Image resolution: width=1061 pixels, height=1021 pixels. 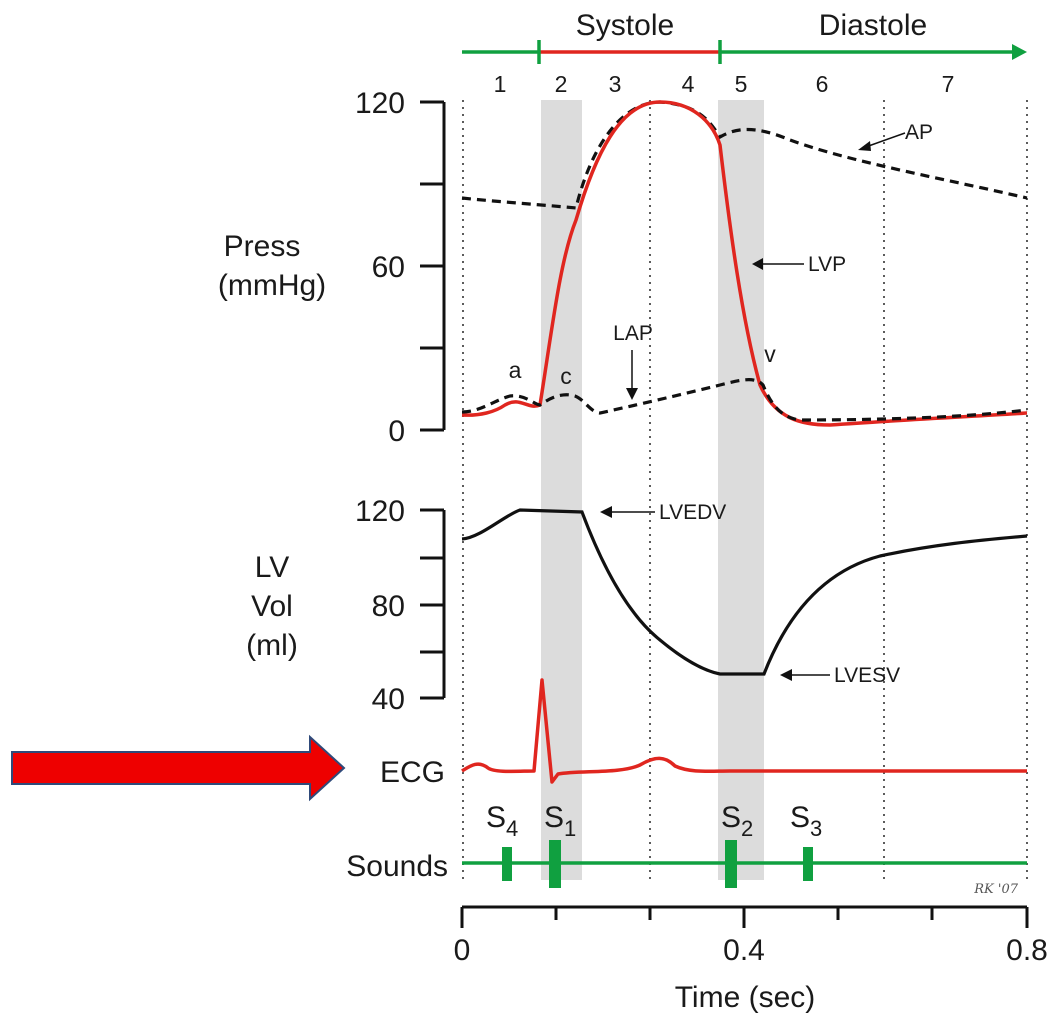 What do you see at coordinates (873, 25) in the screenshot?
I see `diastole-label: Diastole` at bounding box center [873, 25].